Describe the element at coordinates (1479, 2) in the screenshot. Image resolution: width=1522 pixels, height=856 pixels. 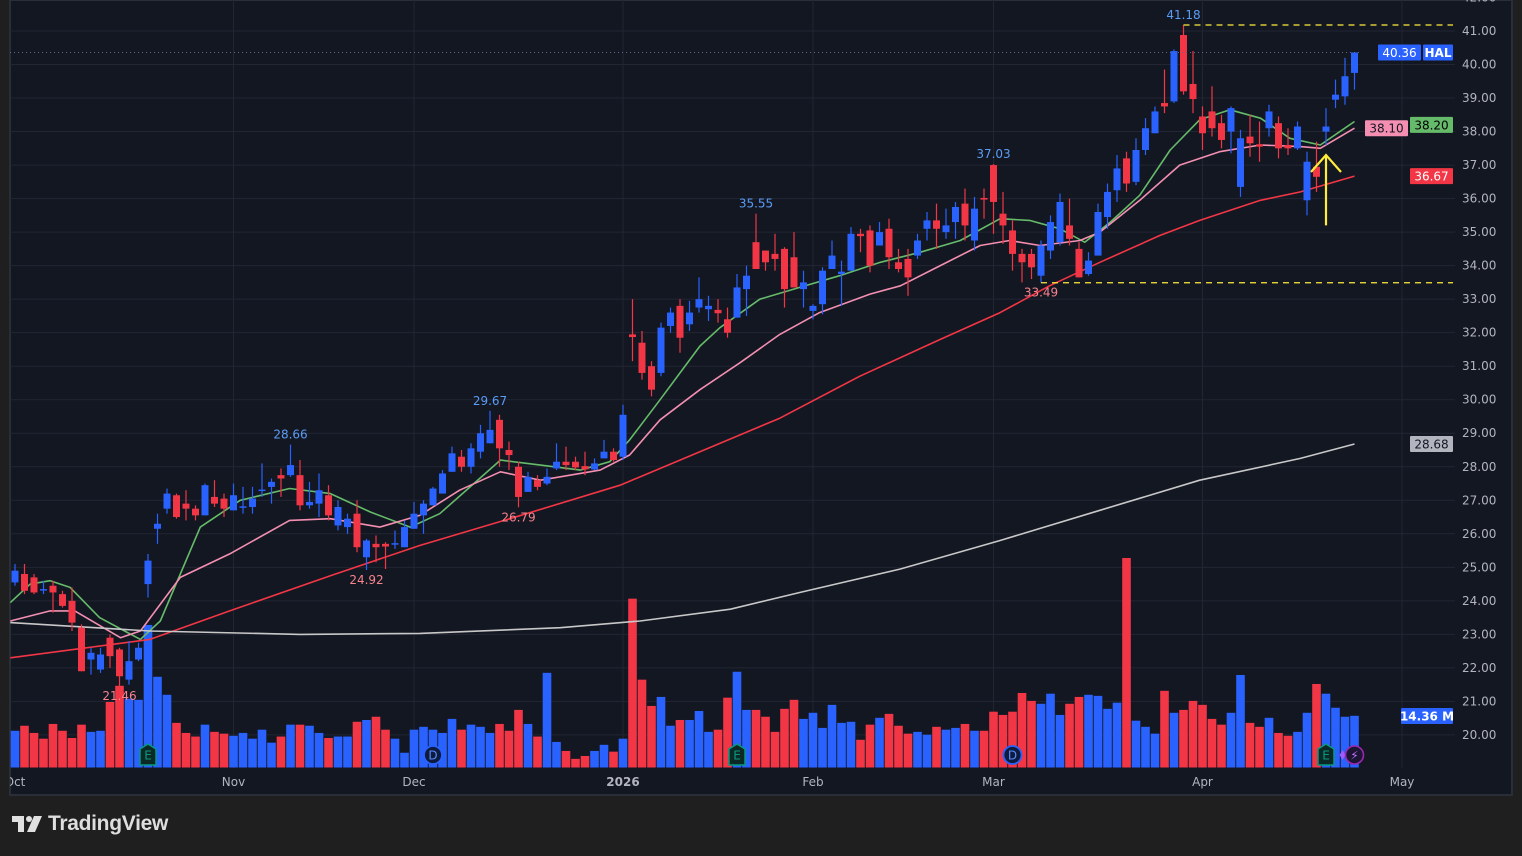
I see `price-tick-label: 42.00` at that location.